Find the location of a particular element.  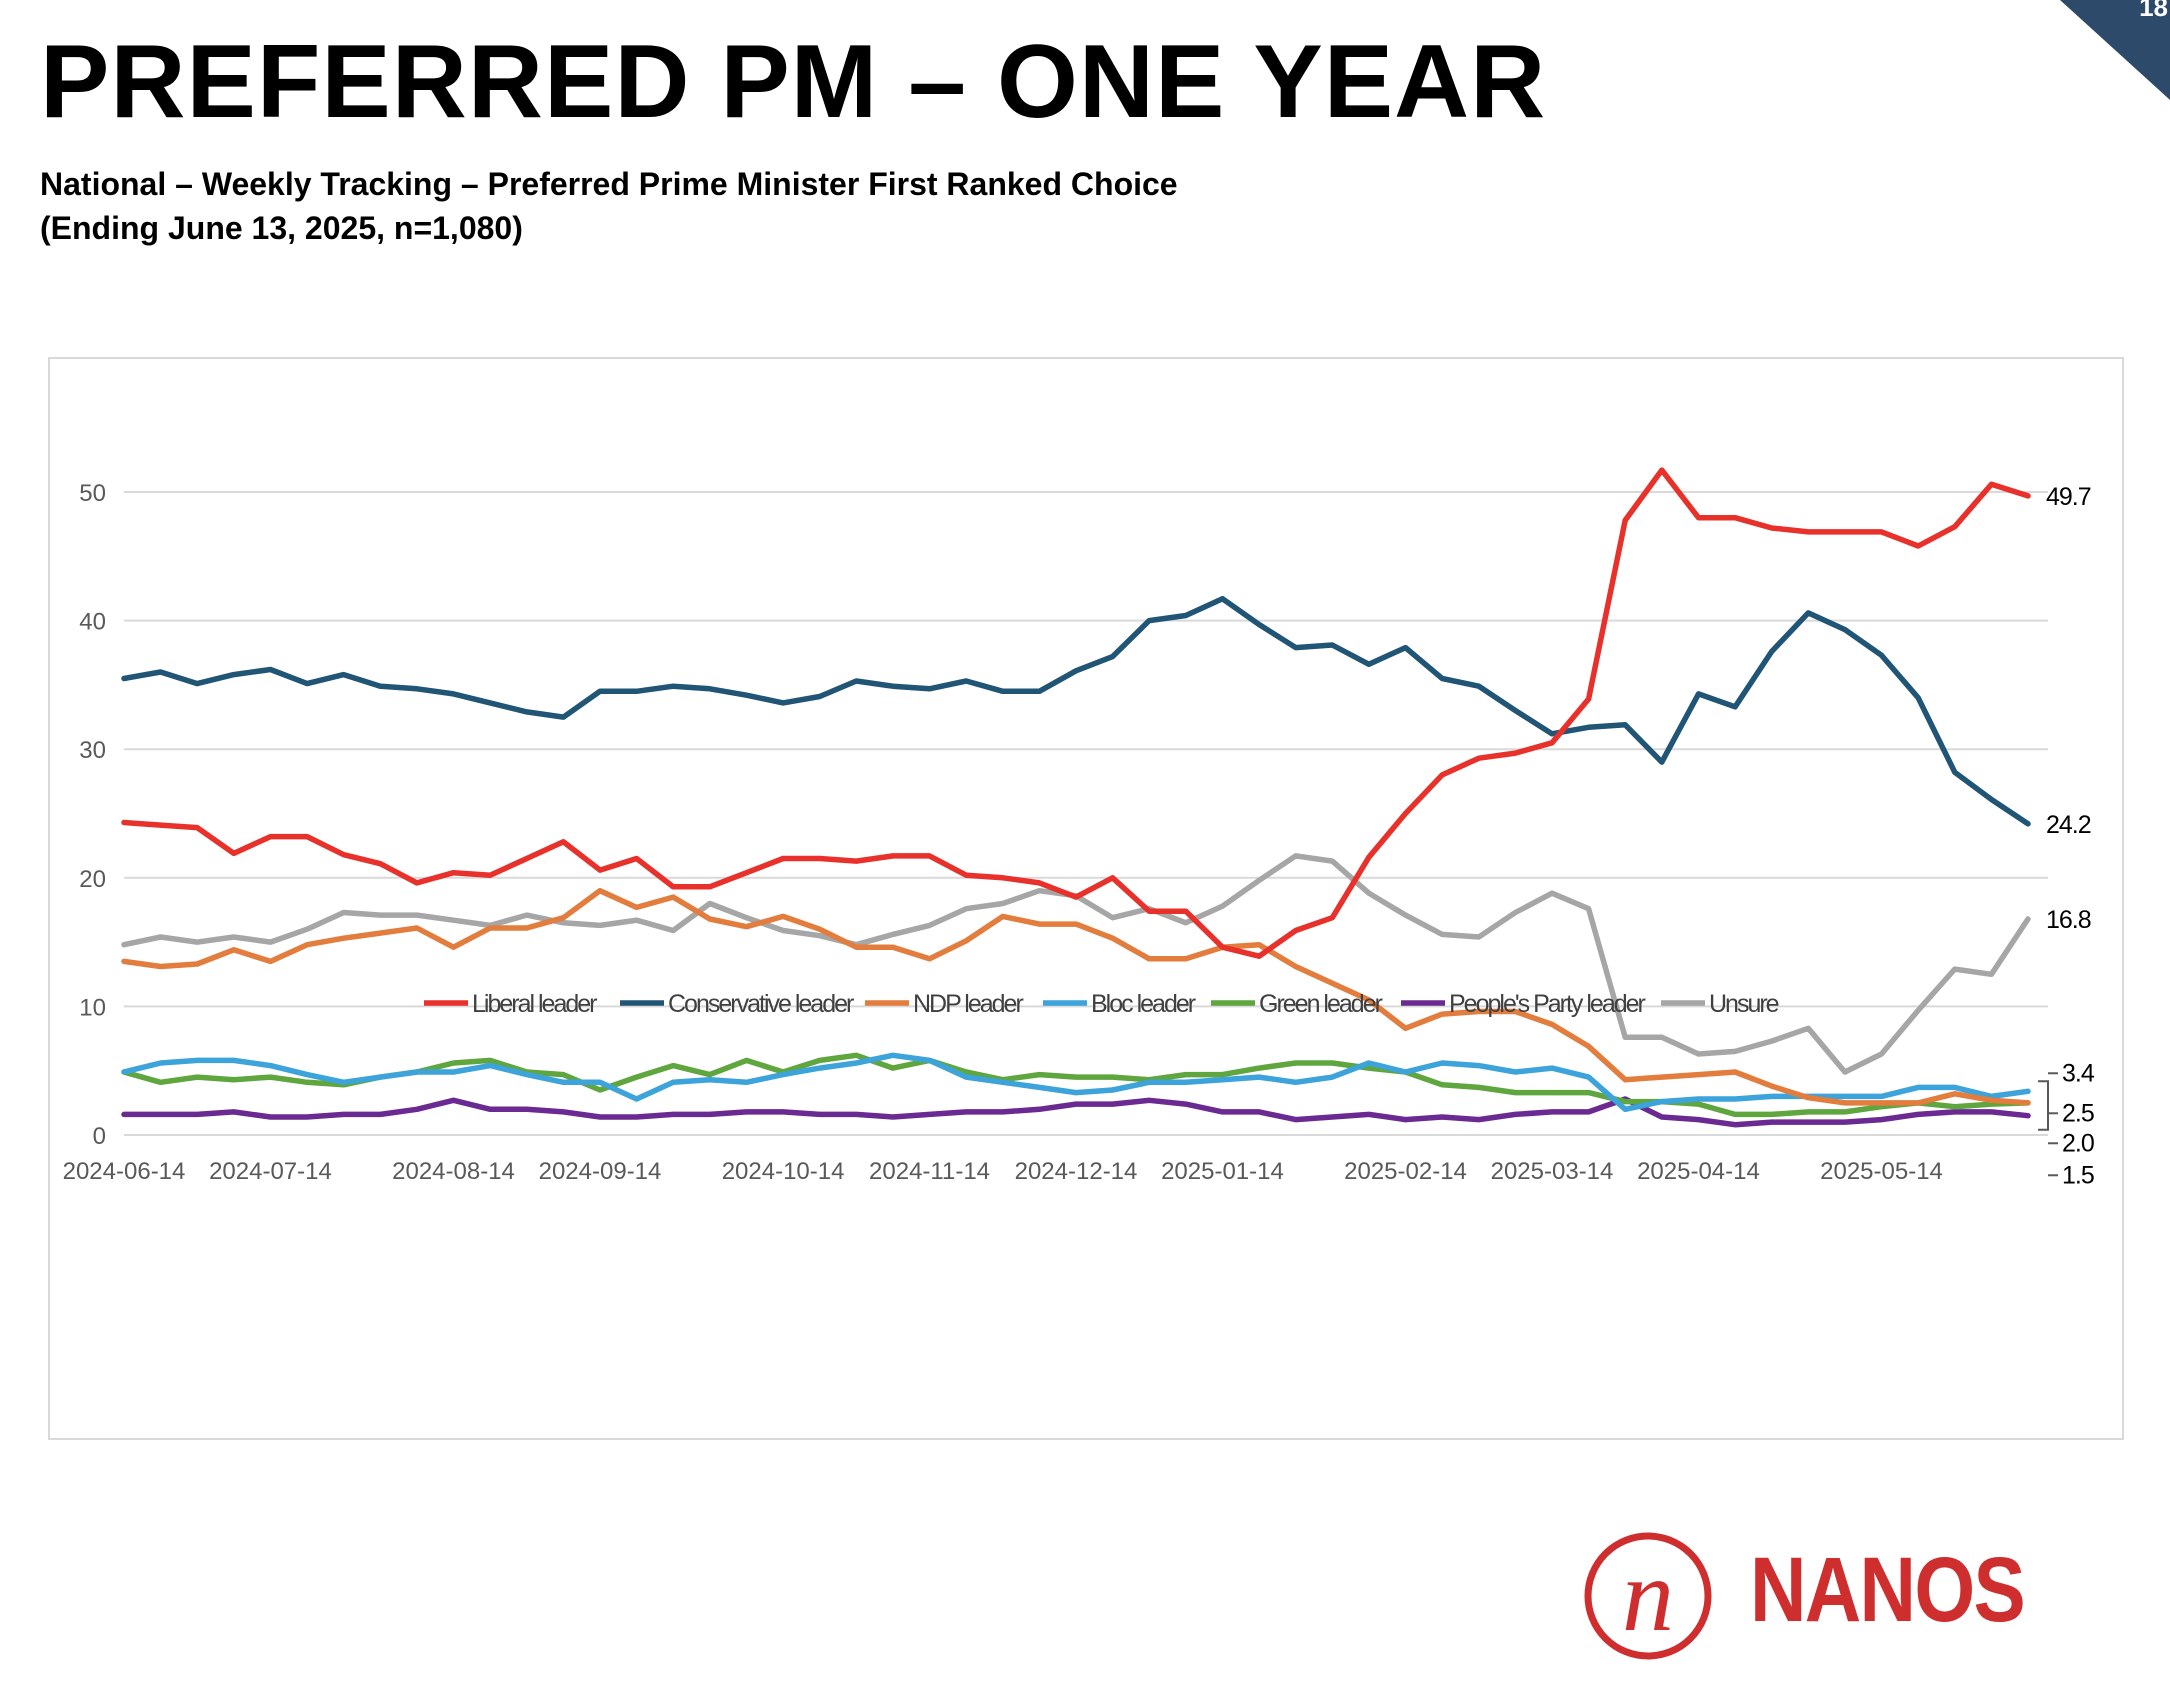

x-tick-label: 2025-01-14 is located at coordinates (1222, 1171).